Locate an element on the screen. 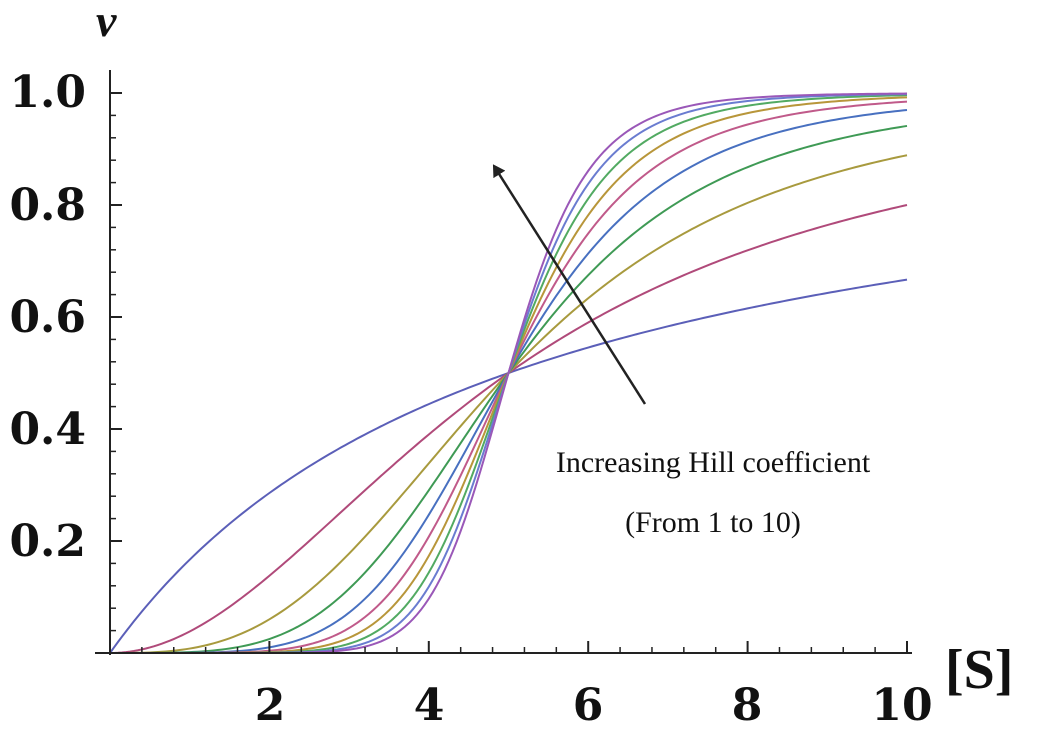 Image resolution: width=1041 pixels, height=733 pixels. y-axis-label: v is located at coordinates (106, 23).